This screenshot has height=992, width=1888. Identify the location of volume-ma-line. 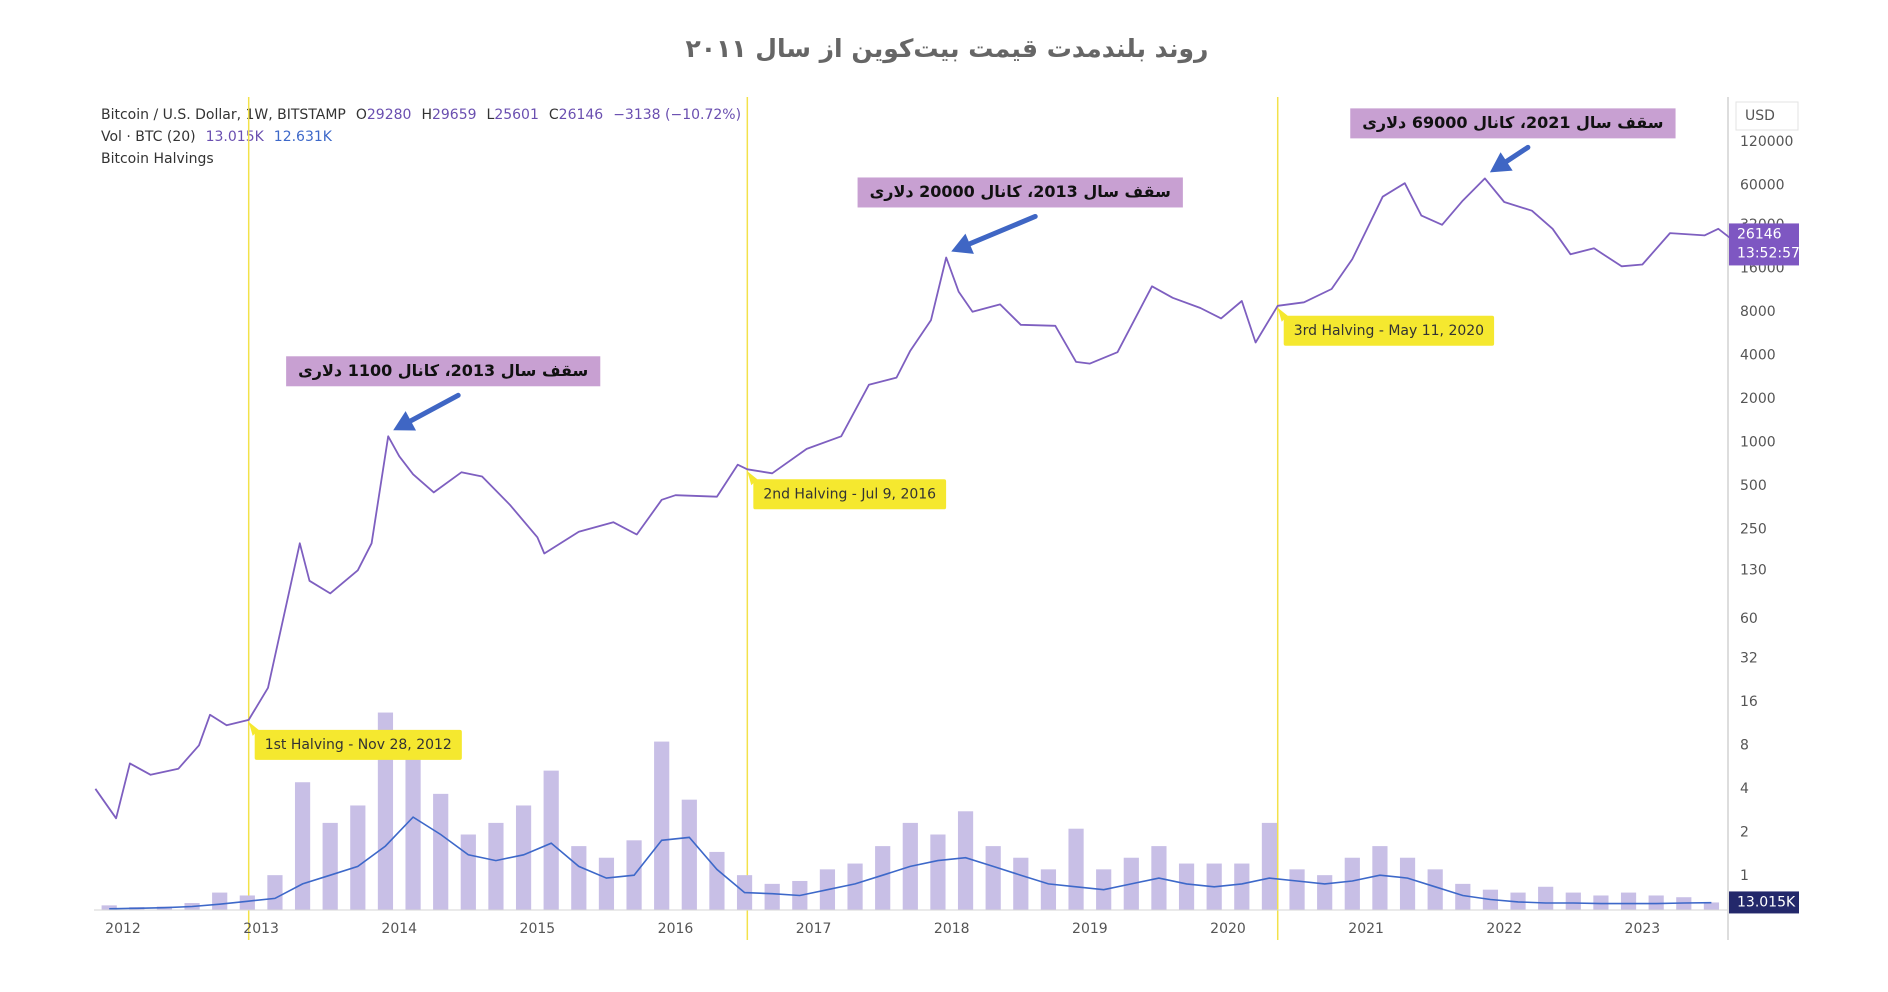
(910, 863).